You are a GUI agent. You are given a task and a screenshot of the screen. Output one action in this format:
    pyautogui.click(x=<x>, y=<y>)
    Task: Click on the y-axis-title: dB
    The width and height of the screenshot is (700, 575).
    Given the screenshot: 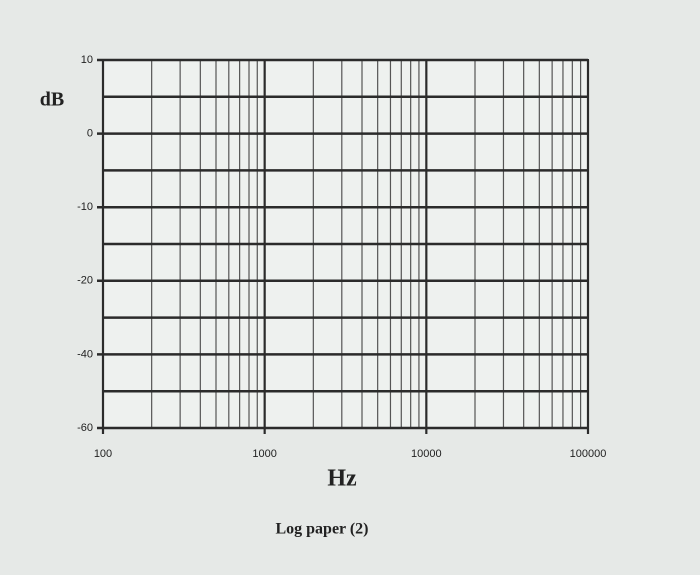 What is the action you would take?
    pyautogui.click(x=52, y=100)
    